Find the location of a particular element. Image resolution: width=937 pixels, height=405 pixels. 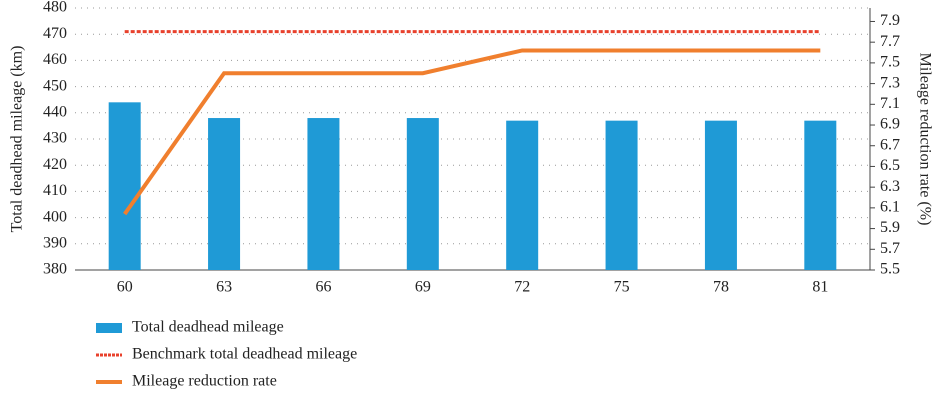

y2-tick-label: 7.9 is located at coordinates (890, 20).